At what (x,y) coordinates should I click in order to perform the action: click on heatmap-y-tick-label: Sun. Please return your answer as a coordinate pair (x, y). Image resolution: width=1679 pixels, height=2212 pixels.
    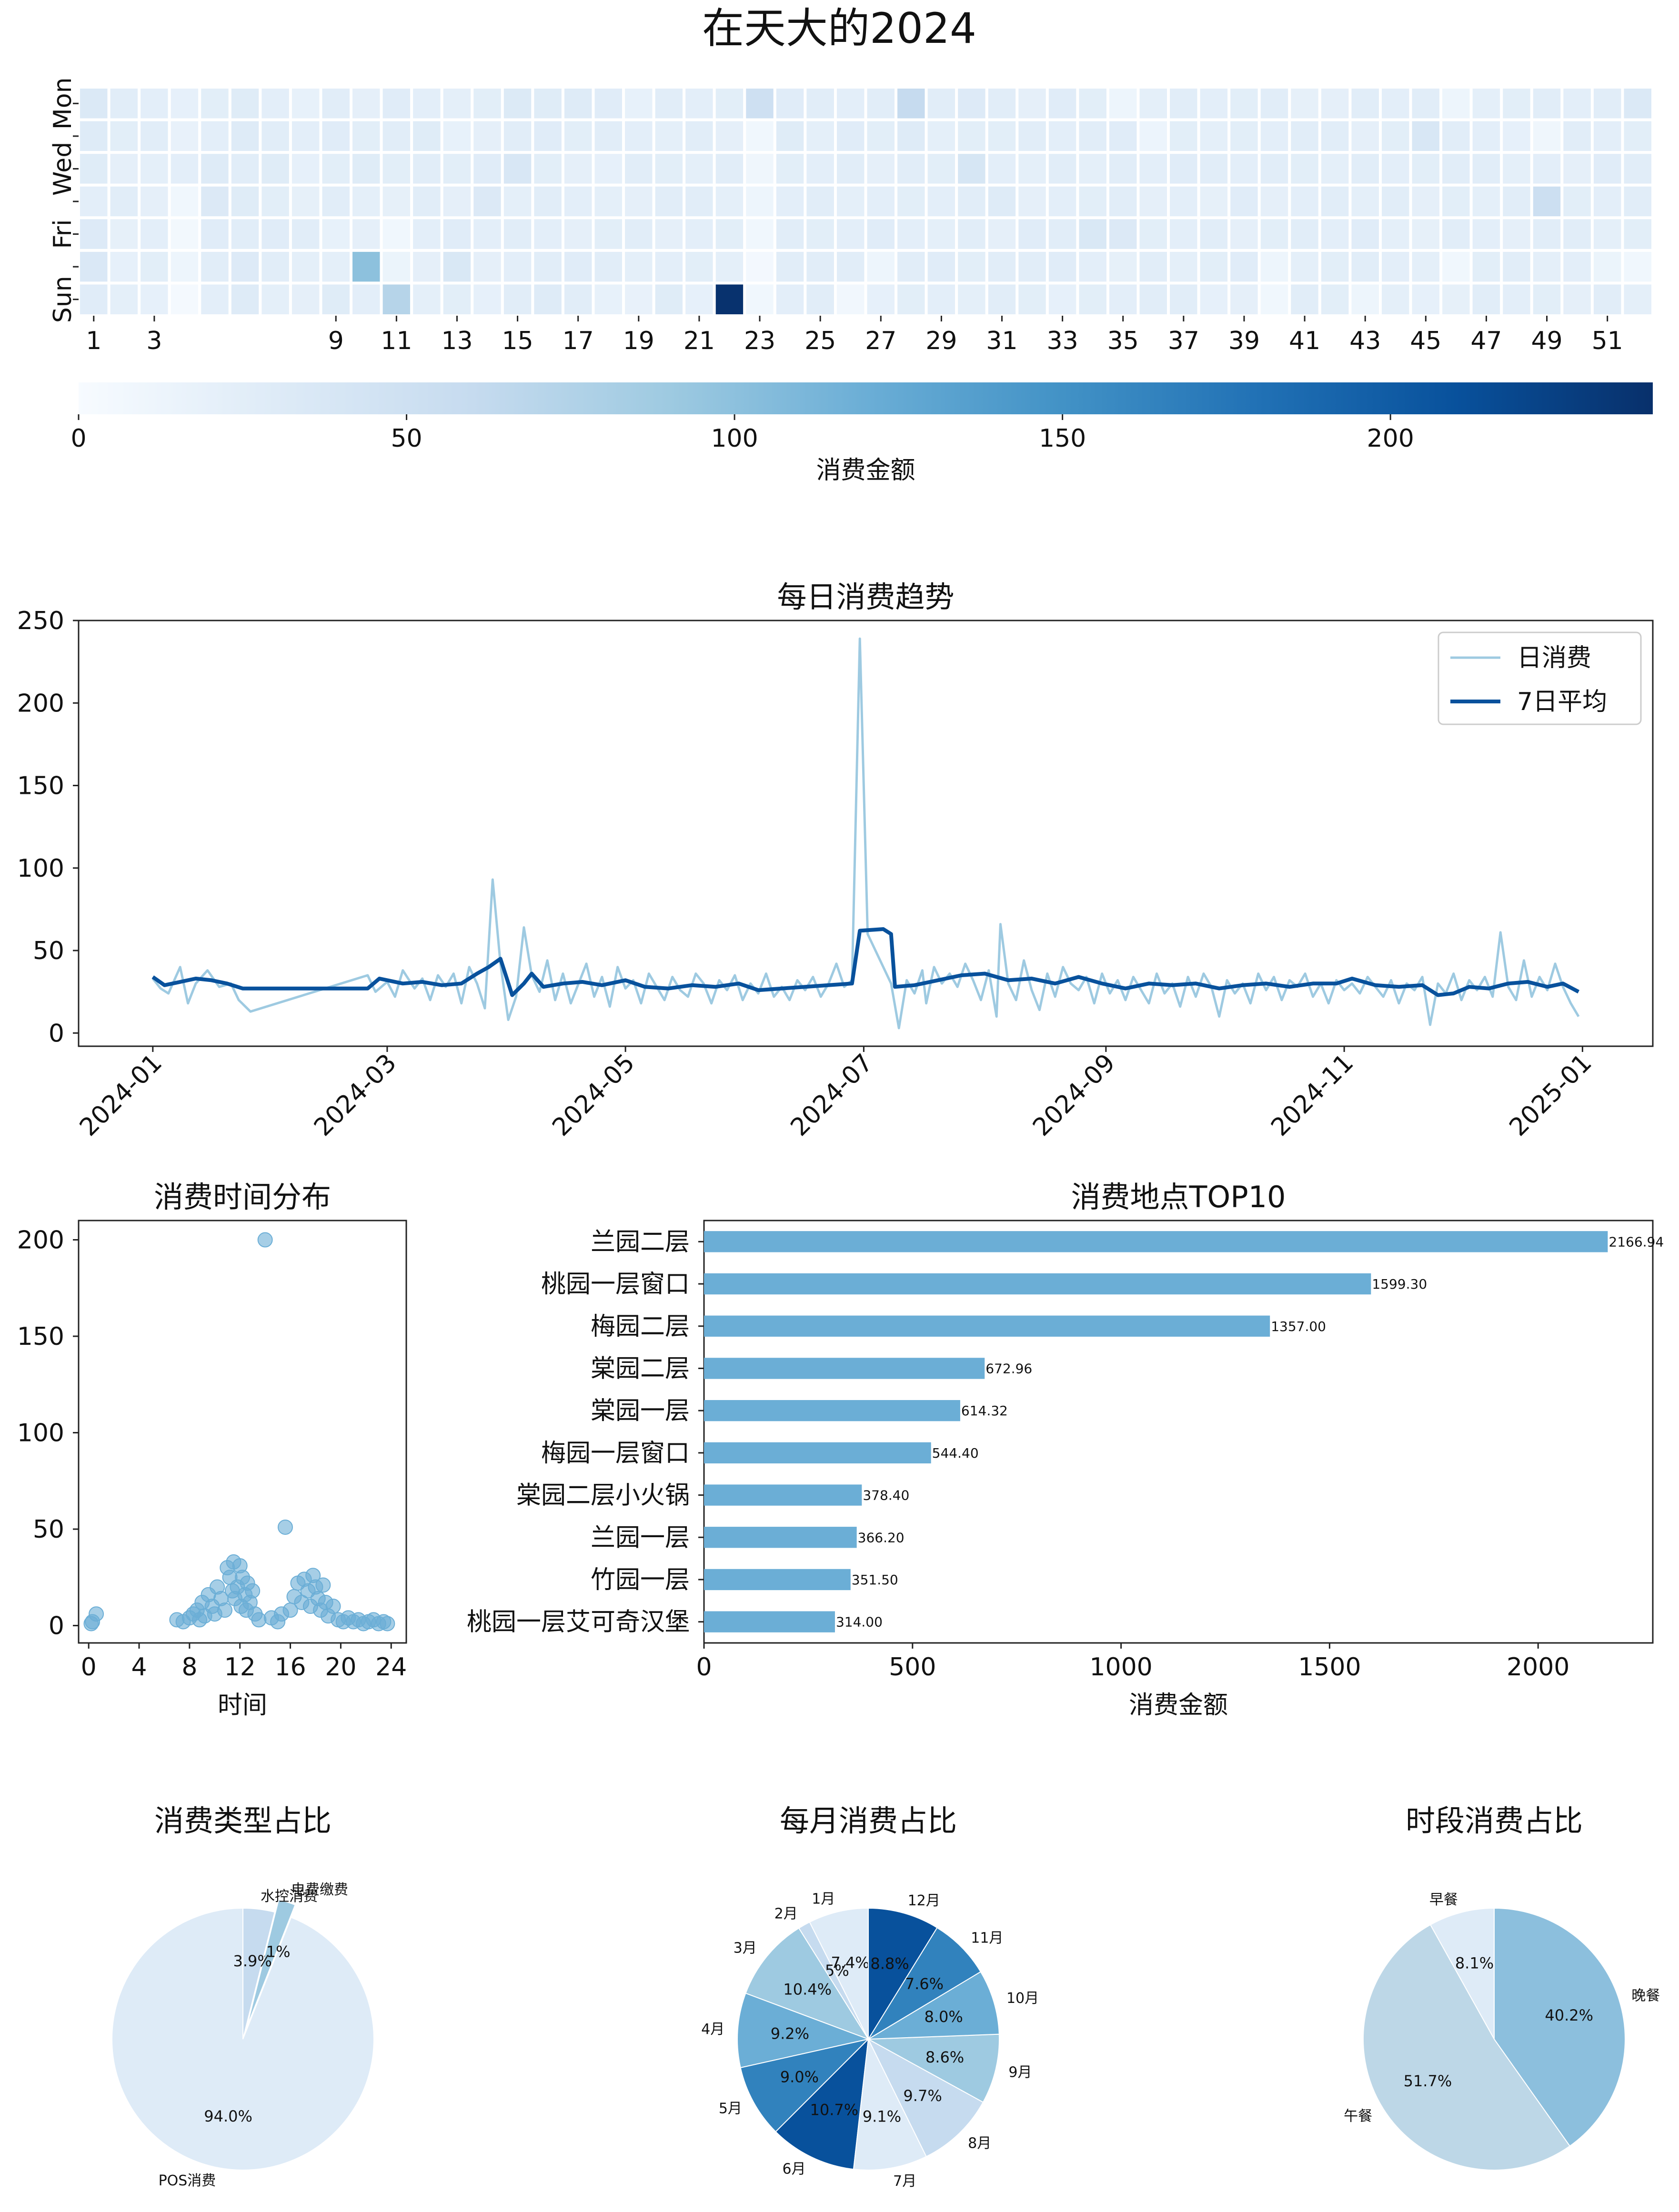
    Looking at the image, I should click on (63, 299).